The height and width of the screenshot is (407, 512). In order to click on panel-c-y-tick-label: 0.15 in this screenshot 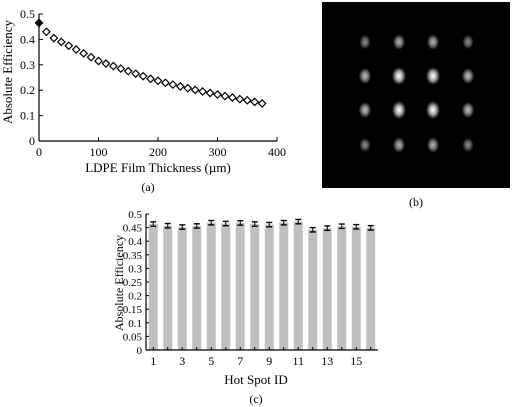, I will do `click(133, 310)`.